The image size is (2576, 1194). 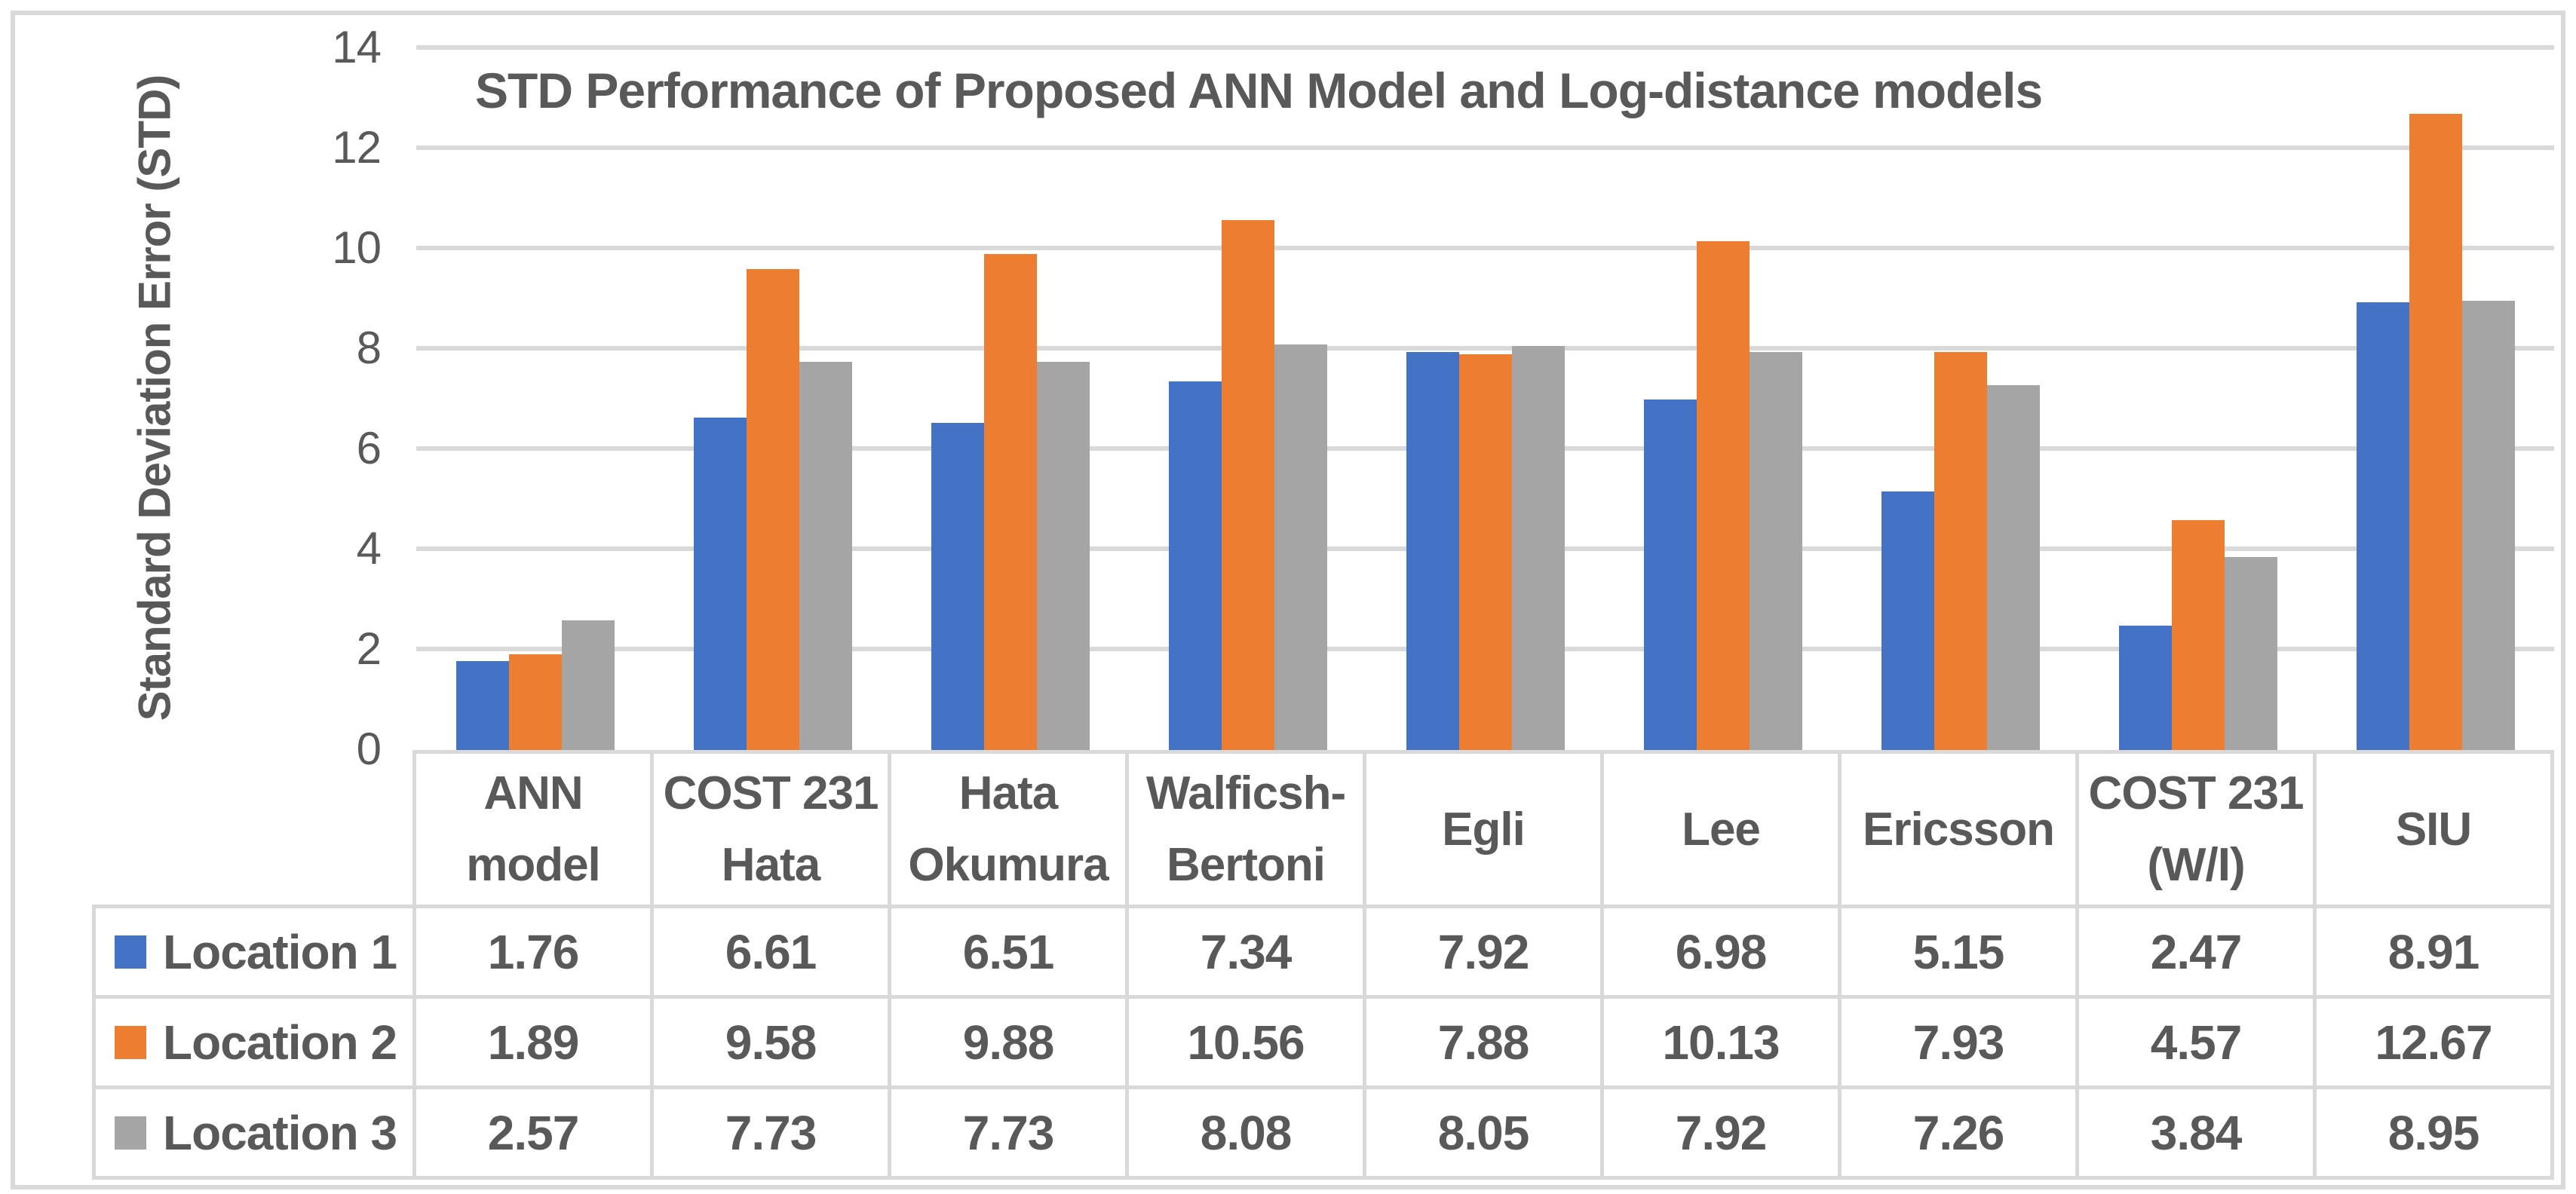 What do you see at coordinates (957, 586) in the screenshot?
I see `bar-location-1-hata-okumura` at bounding box center [957, 586].